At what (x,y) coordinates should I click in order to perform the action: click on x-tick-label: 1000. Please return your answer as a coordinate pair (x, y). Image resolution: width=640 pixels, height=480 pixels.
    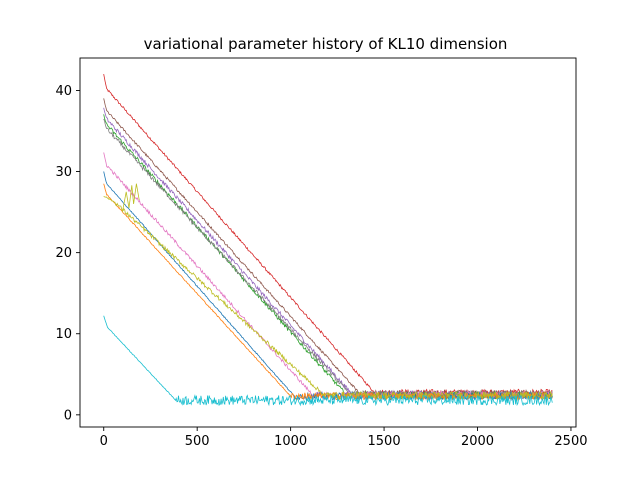
    Looking at the image, I should click on (290, 441).